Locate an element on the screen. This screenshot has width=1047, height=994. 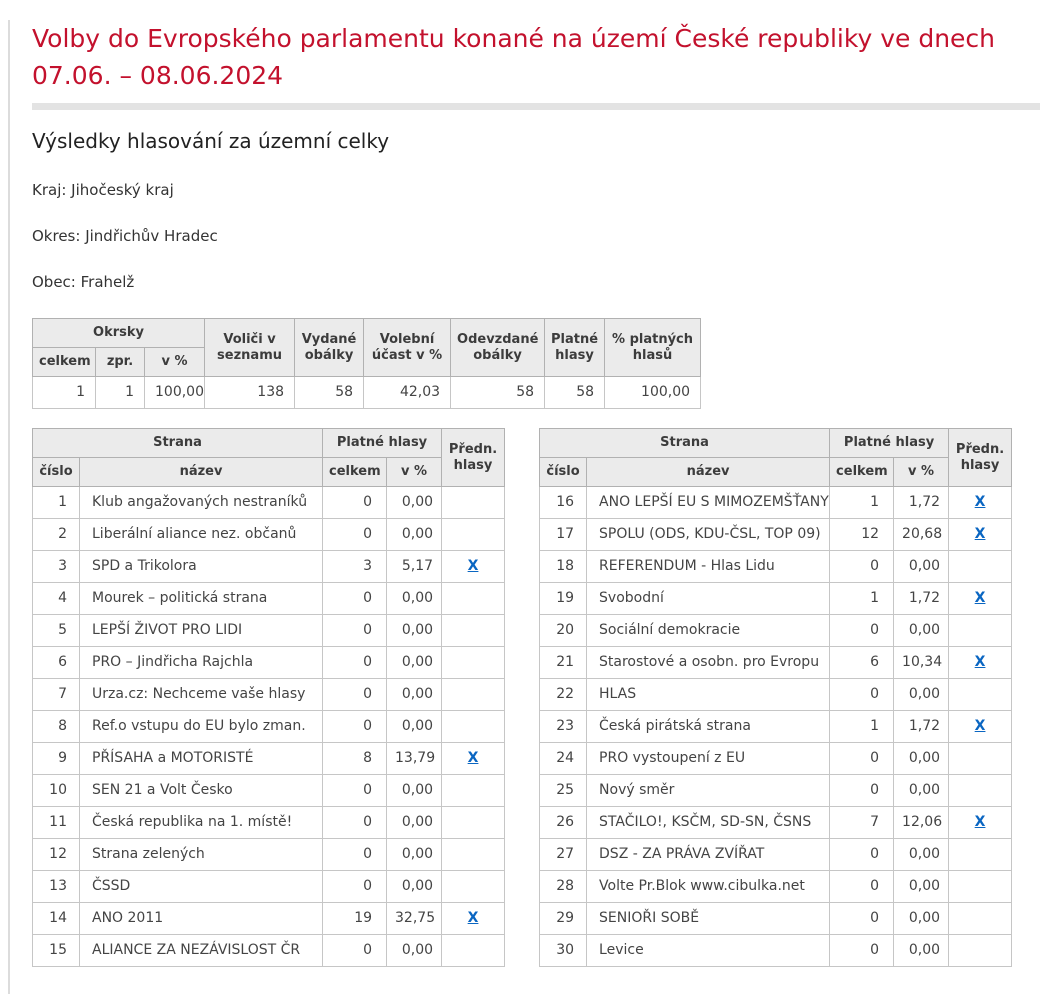
sub-header-celkem: celkem is located at coordinates (64, 362).